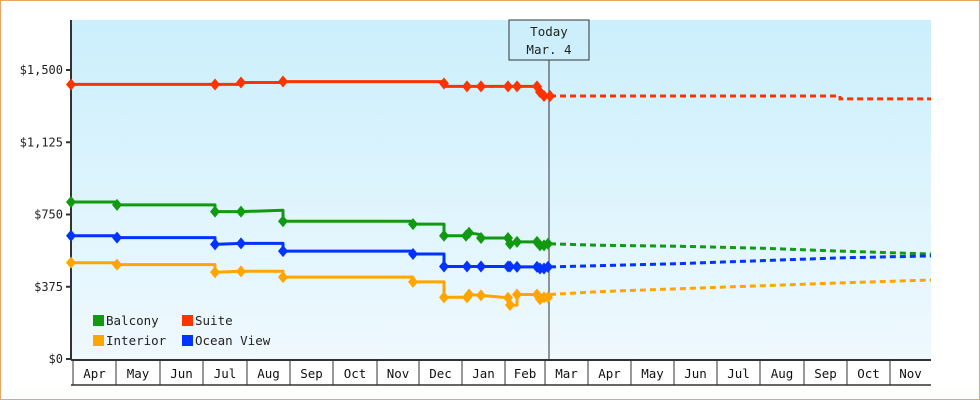  What do you see at coordinates (41, 70) in the screenshot?
I see `y-tick-label: $1,500` at bounding box center [41, 70].